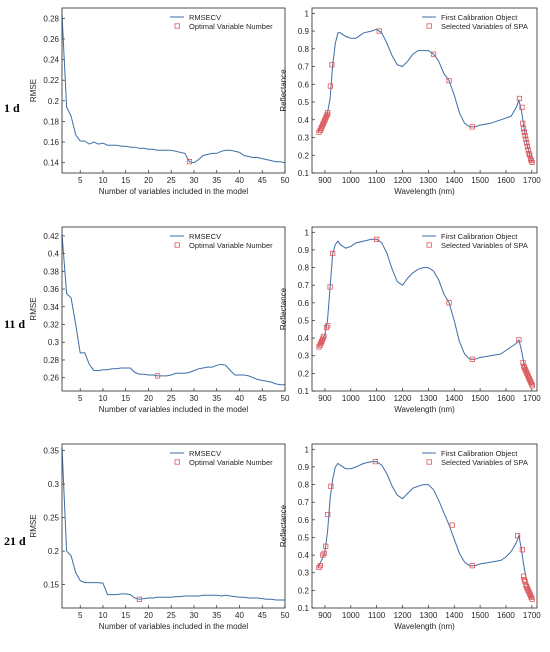  What do you see at coordinates (285, 398) in the screenshot?
I see `x-tick-label: 50` at bounding box center [285, 398].